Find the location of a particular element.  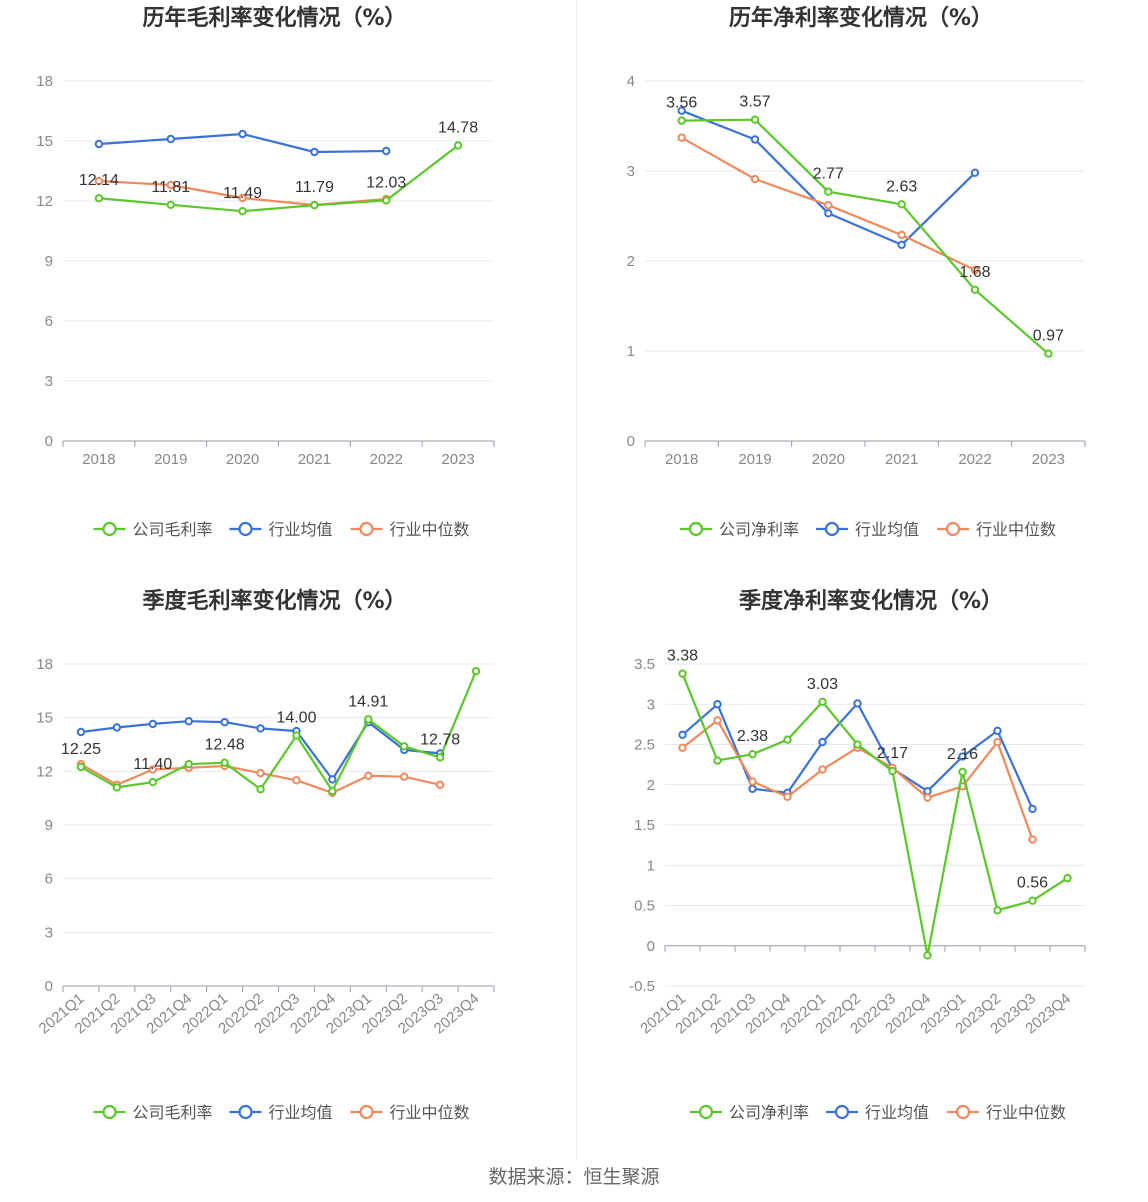

data-label: 11.81 is located at coordinates (170, 187).